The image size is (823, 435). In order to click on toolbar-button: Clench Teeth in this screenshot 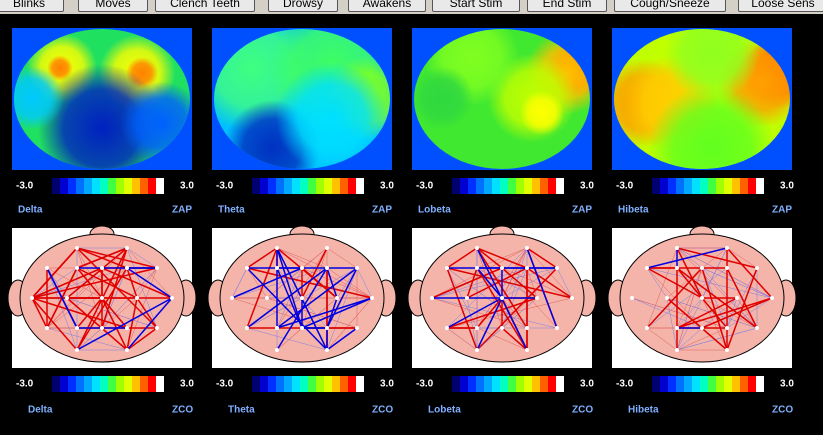, I will do `click(205, 6)`.